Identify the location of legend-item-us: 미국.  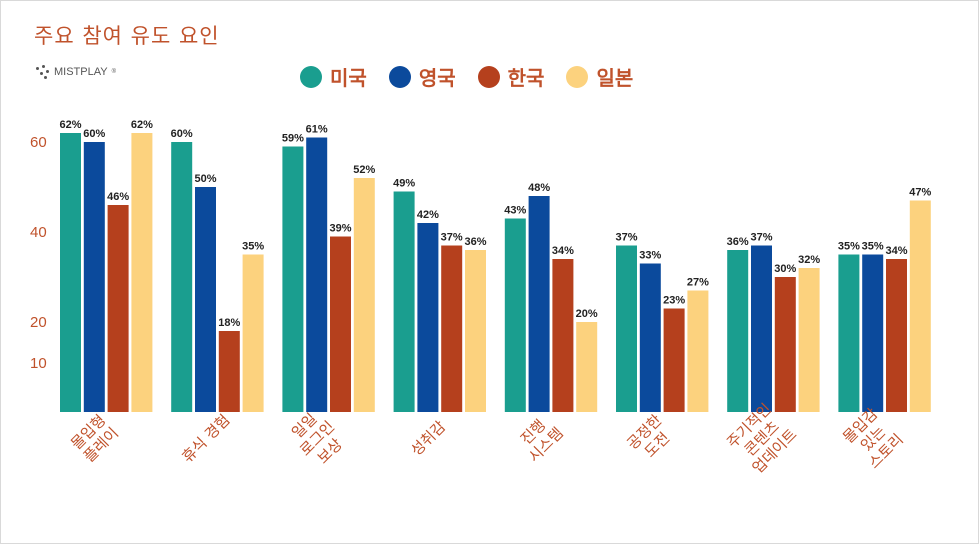
(333, 76).